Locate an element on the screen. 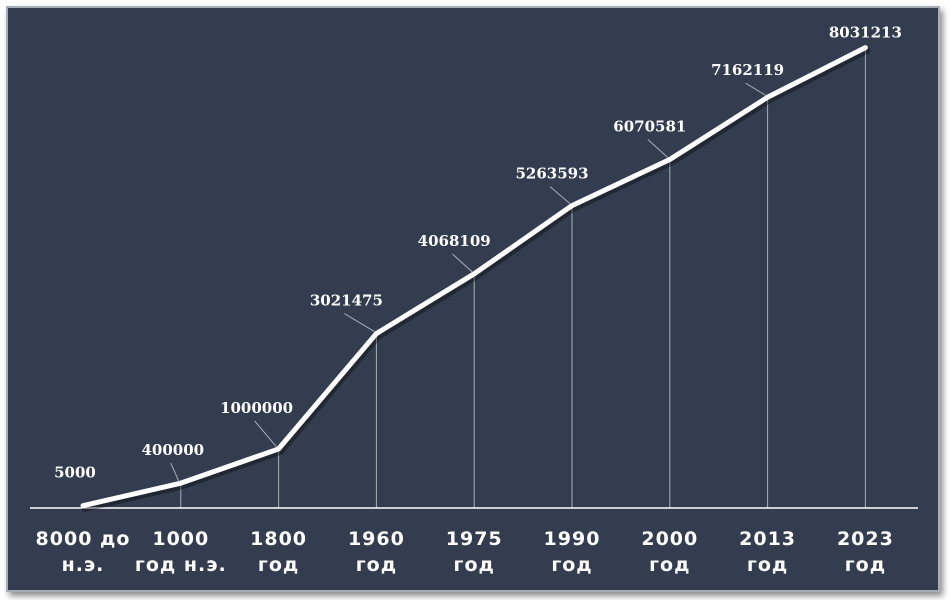 Image resolution: width=950 pixels, height=600 pixels. x-tick-label: 2023 год is located at coordinates (865, 552).